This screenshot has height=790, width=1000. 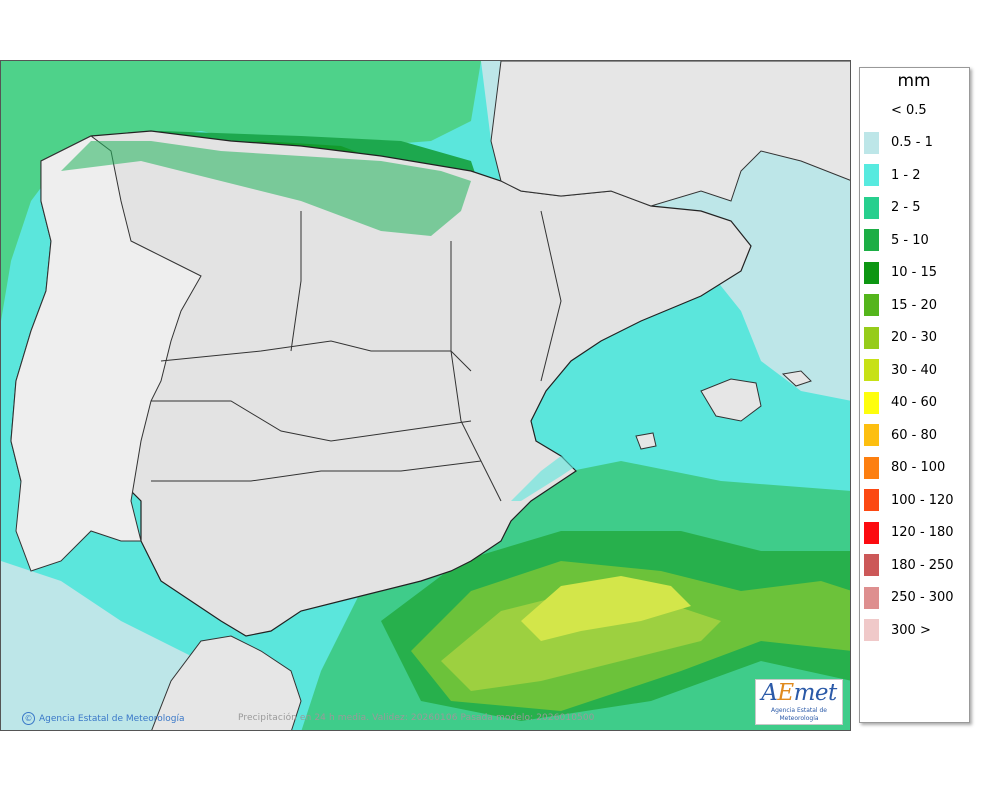 I want to click on legend-item: 10 - 15, so click(x=900, y=273).